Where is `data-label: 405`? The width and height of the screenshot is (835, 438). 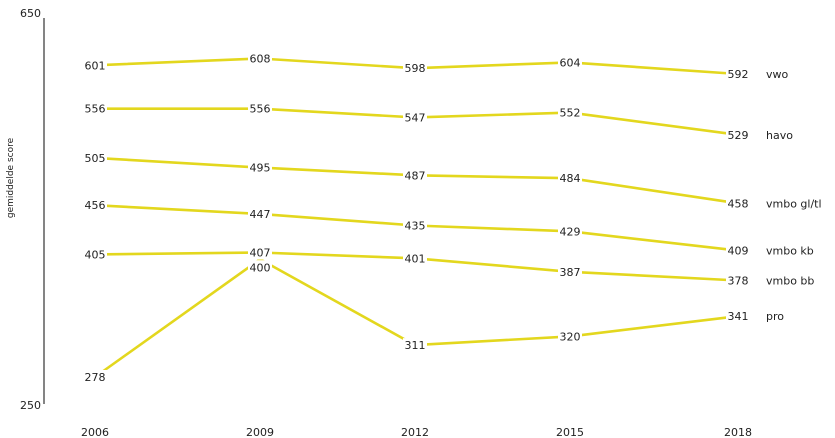 data-label: 405 is located at coordinates (95, 254).